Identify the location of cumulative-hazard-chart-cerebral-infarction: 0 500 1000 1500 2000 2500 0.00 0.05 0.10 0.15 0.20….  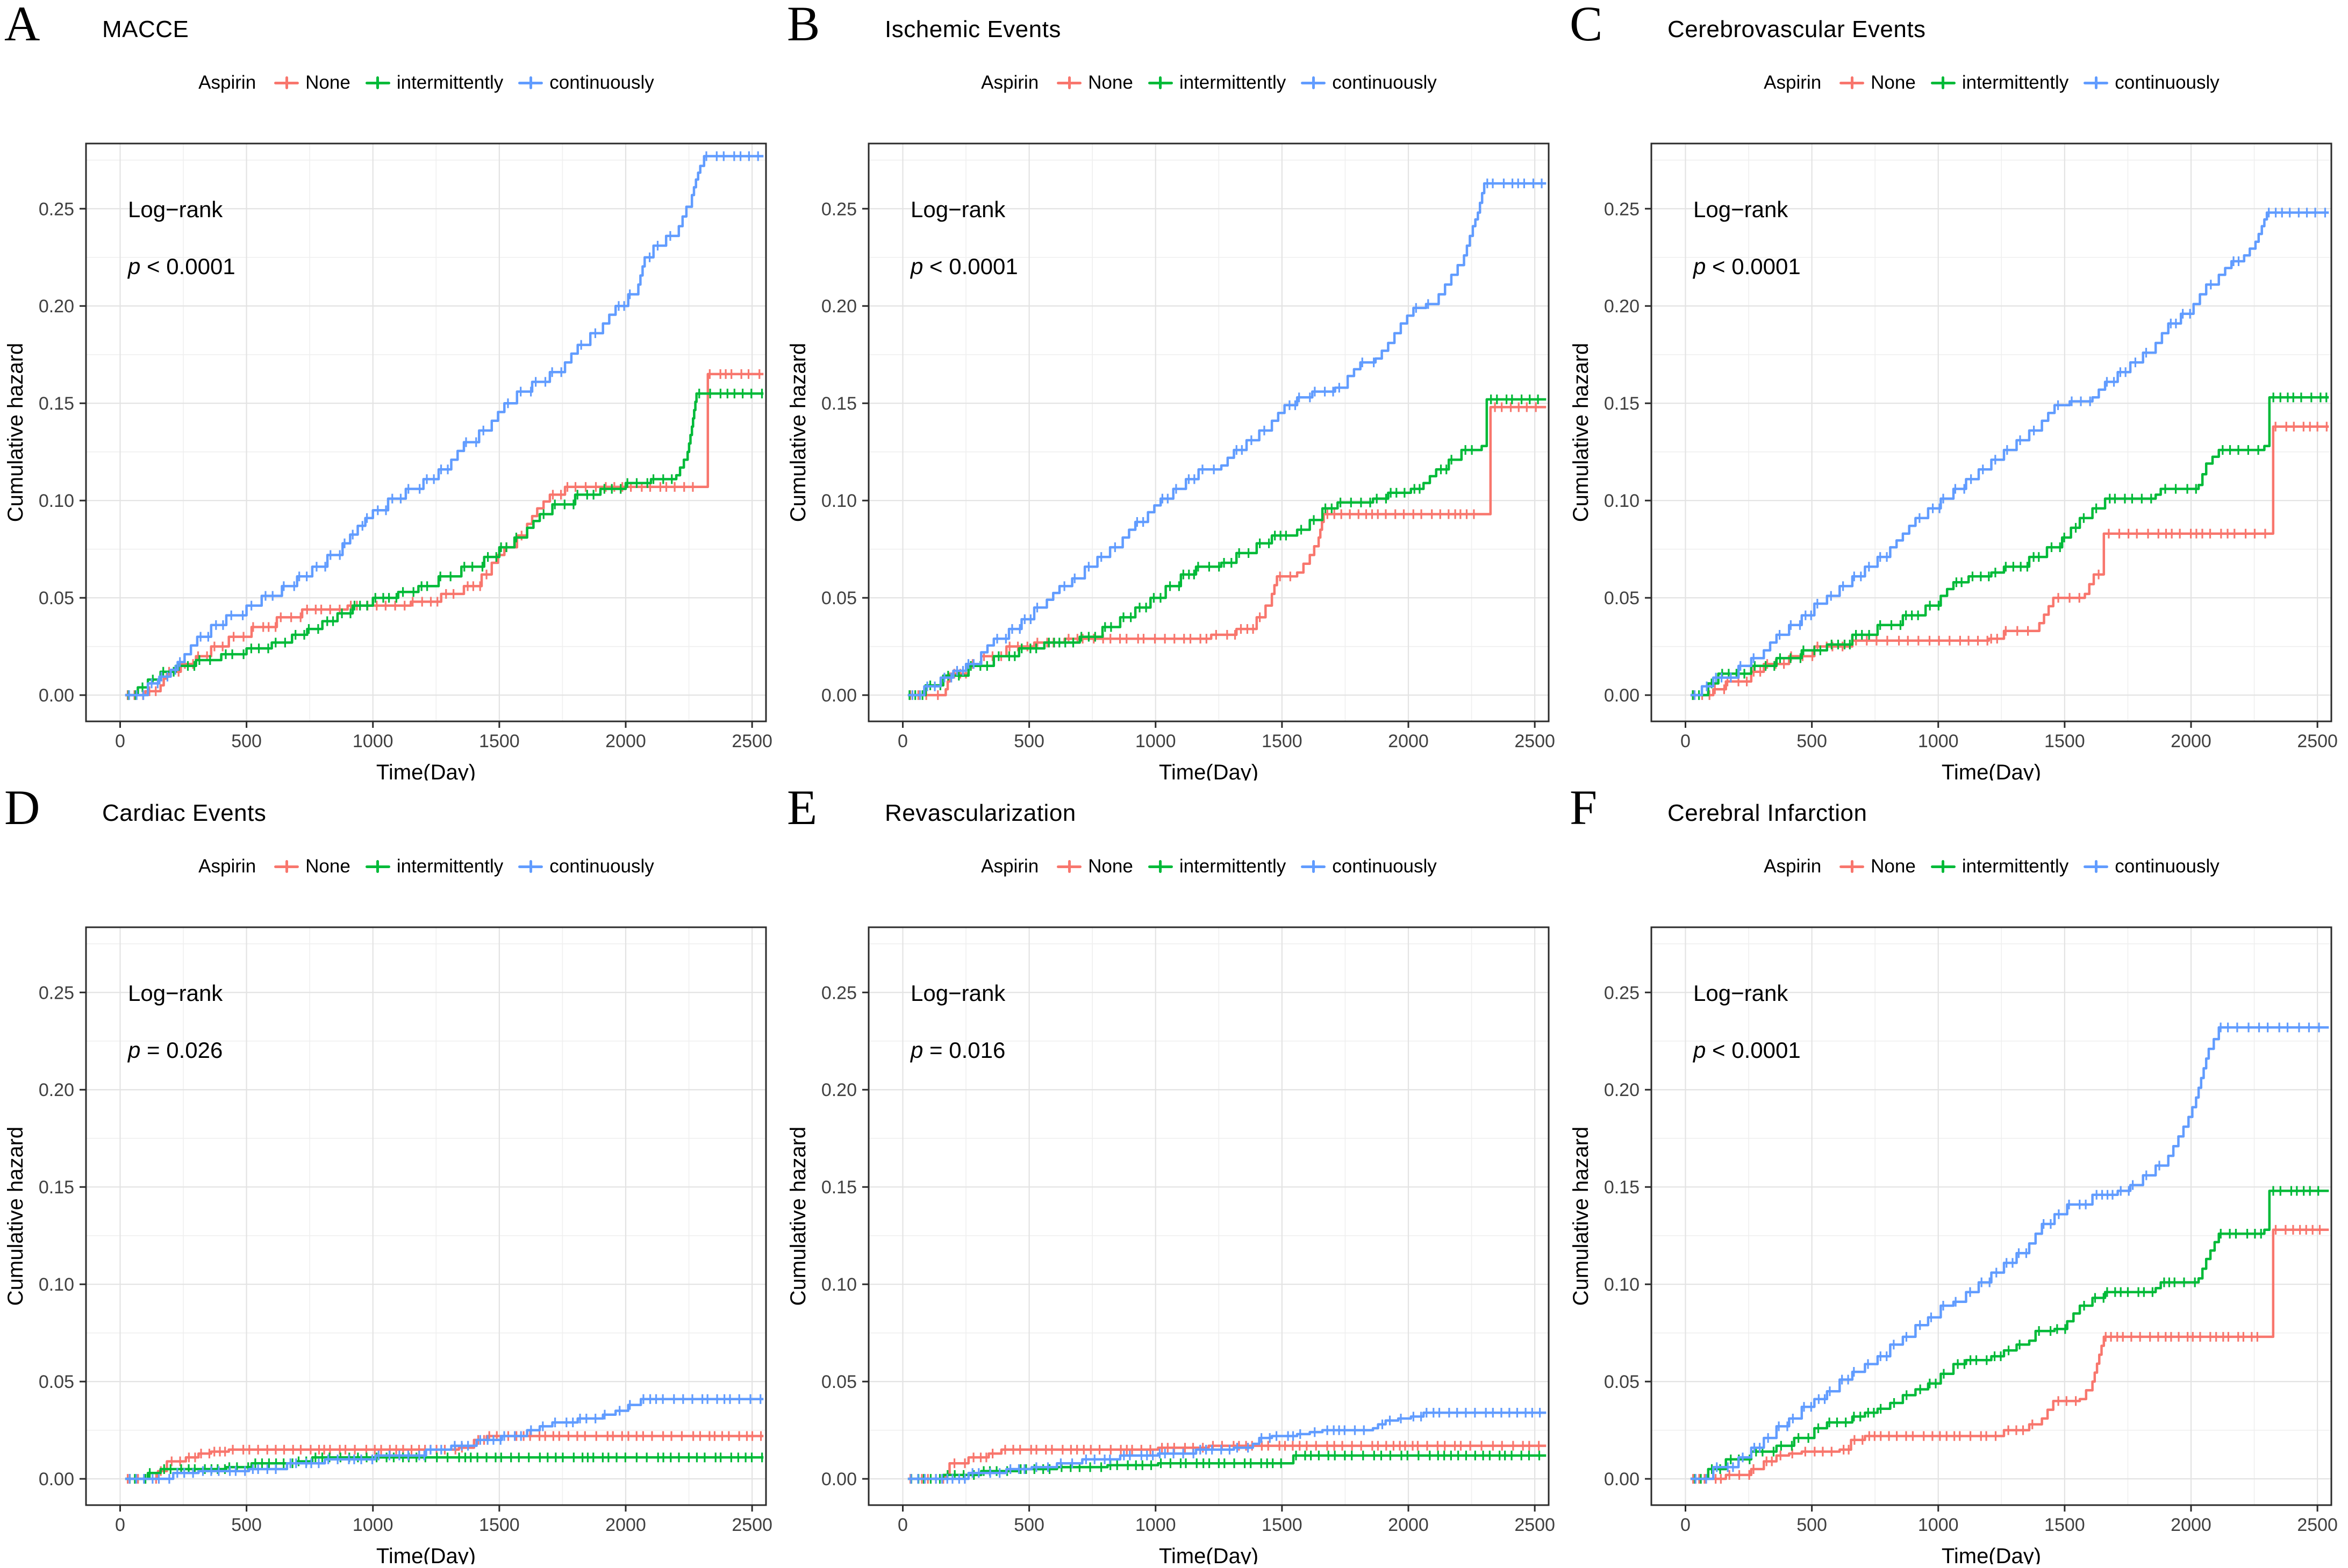
(1953, 1245).